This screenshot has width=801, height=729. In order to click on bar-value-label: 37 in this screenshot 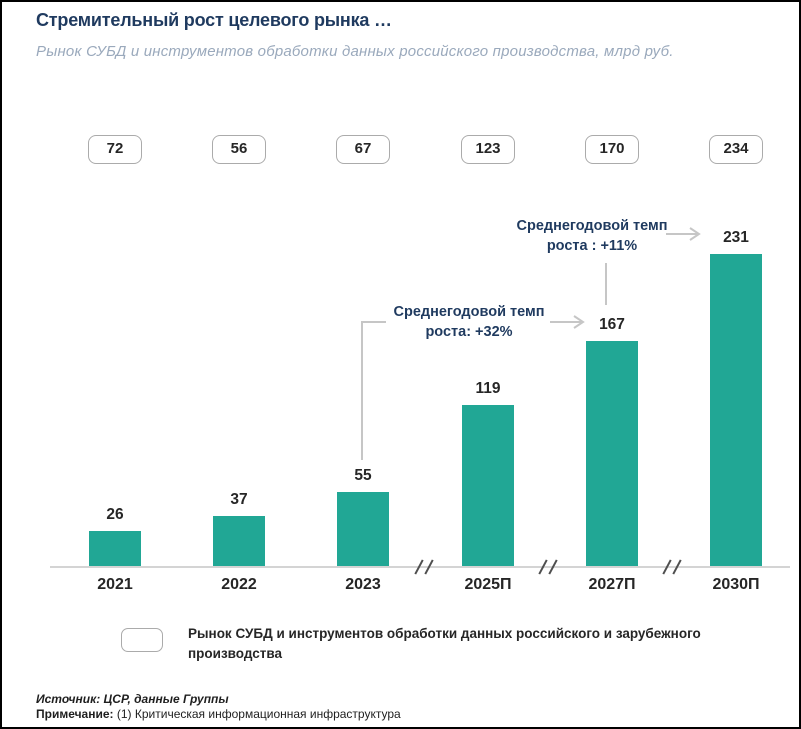, I will do `click(239, 499)`.